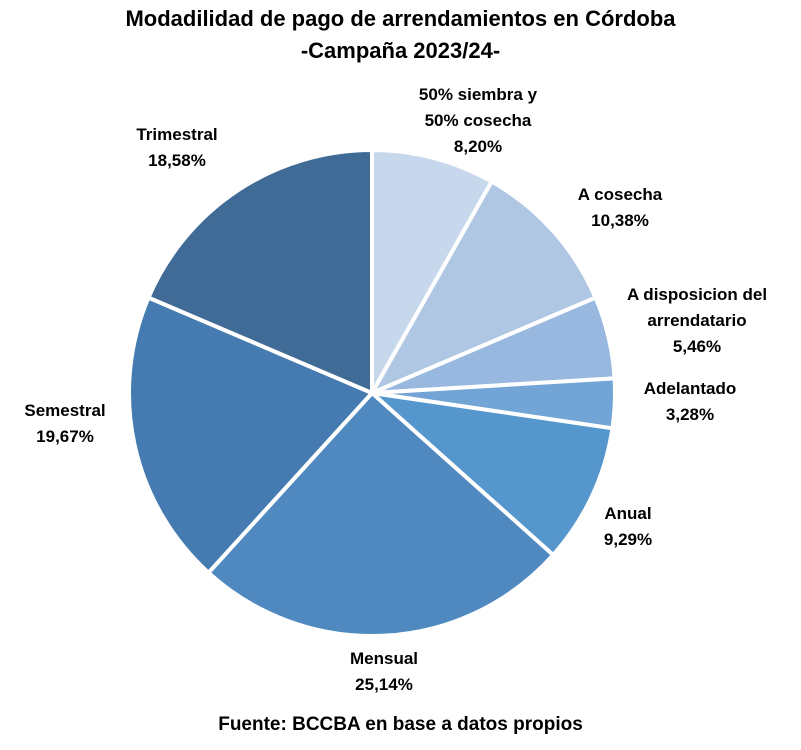 This screenshot has height=750, width=801. What do you see at coordinates (400, 50) in the screenshot?
I see `chart-title-line2: -Campaña 2023/24-` at bounding box center [400, 50].